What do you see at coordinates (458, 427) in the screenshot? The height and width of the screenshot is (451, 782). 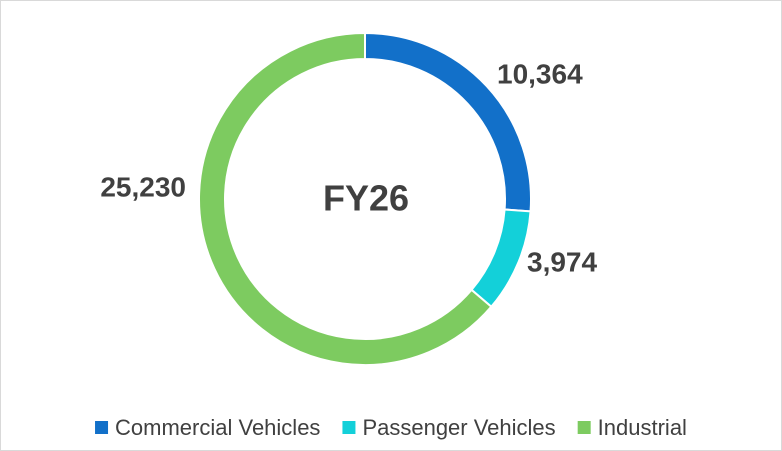 I see `legend-label: Passenger Vehicles` at bounding box center [458, 427].